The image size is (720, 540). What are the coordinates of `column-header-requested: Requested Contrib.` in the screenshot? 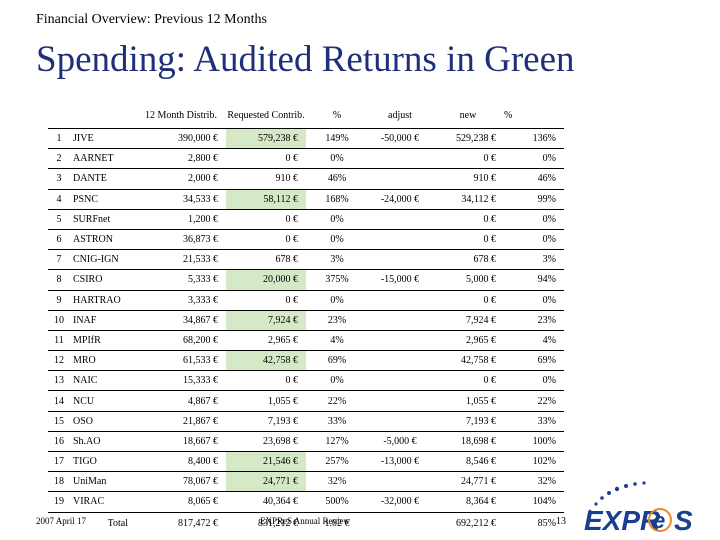 It's located at (266, 115).